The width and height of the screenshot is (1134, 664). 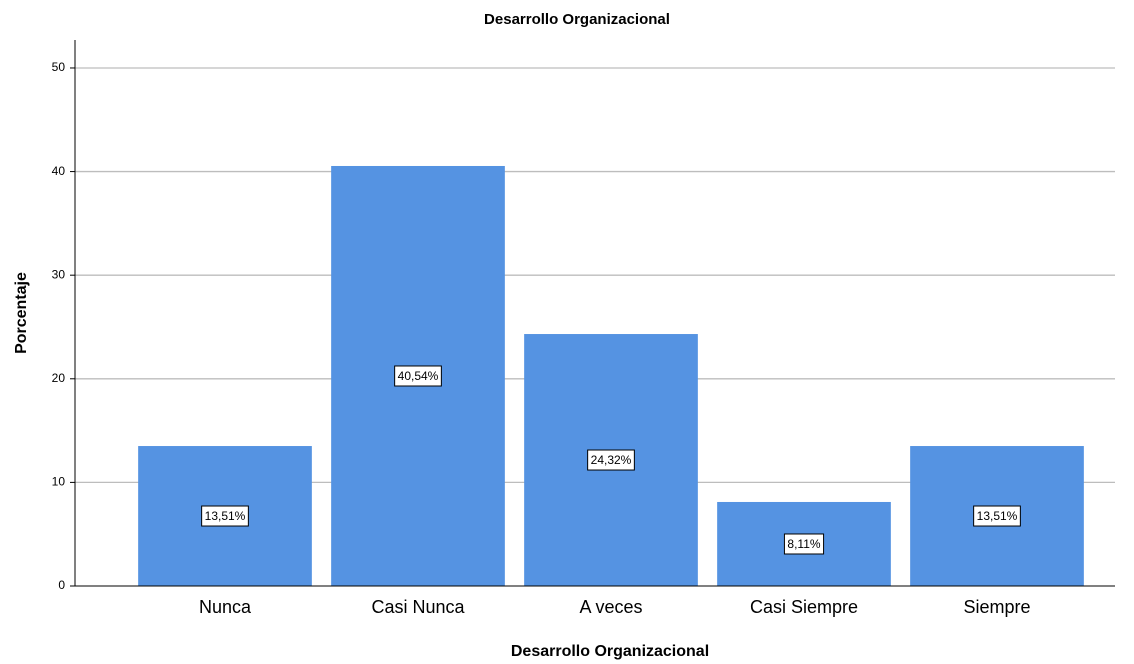 What do you see at coordinates (59, 378) in the screenshot?
I see `y-tick-label: 20` at bounding box center [59, 378].